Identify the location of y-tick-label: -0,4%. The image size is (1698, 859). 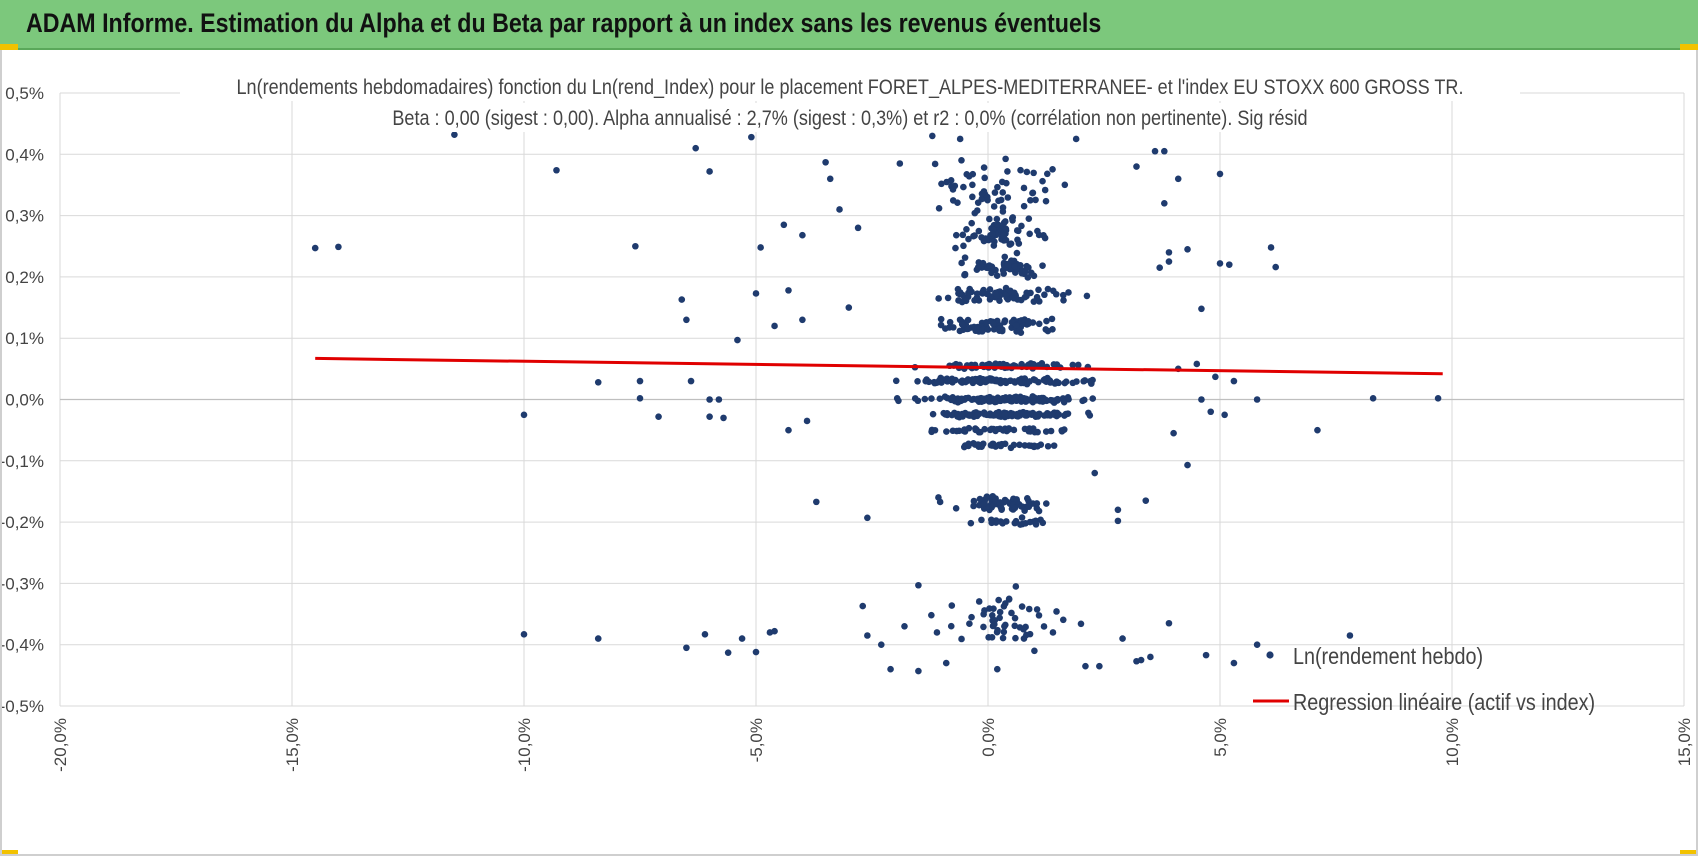
(23, 645).